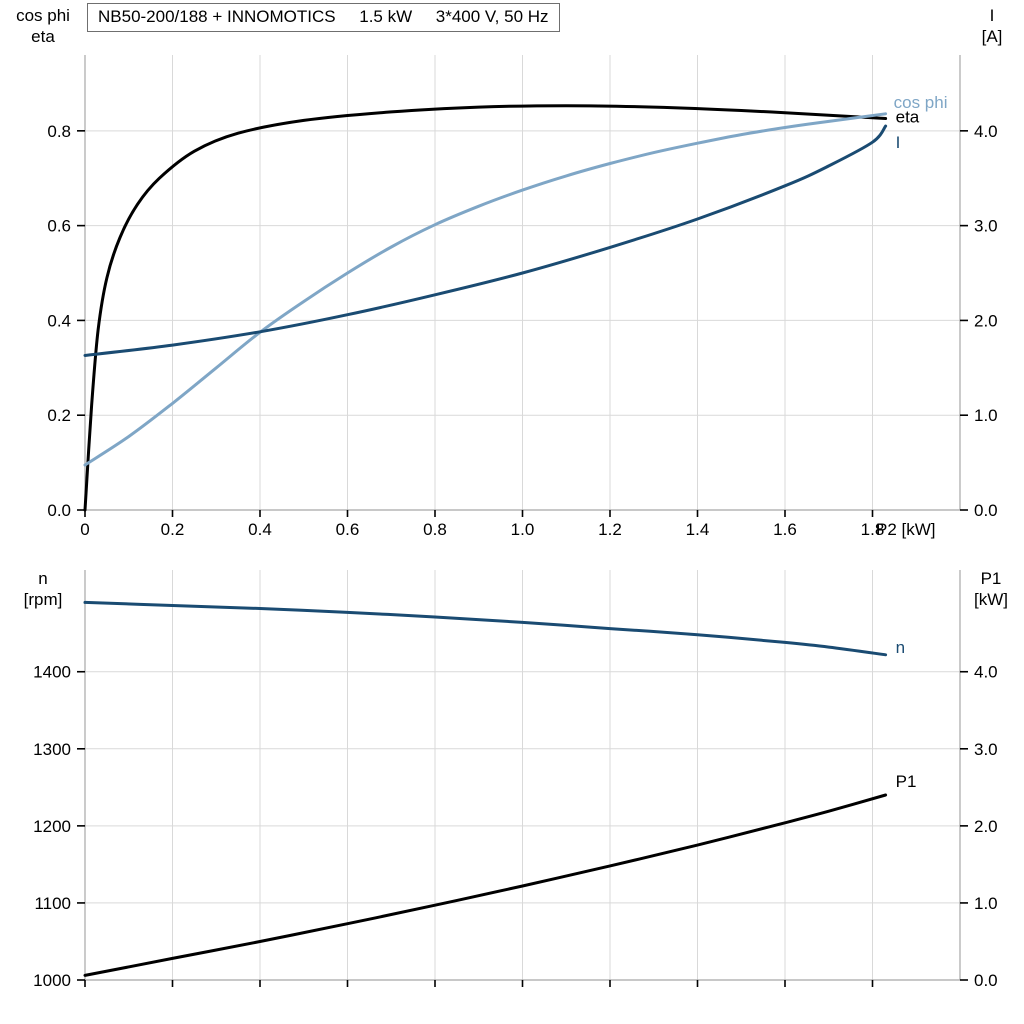 The height and width of the screenshot is (1024, 1024). Describe the element at coordinates (992, 26) in the screenshot. I see `axis-label-current: I [A]` at that location.